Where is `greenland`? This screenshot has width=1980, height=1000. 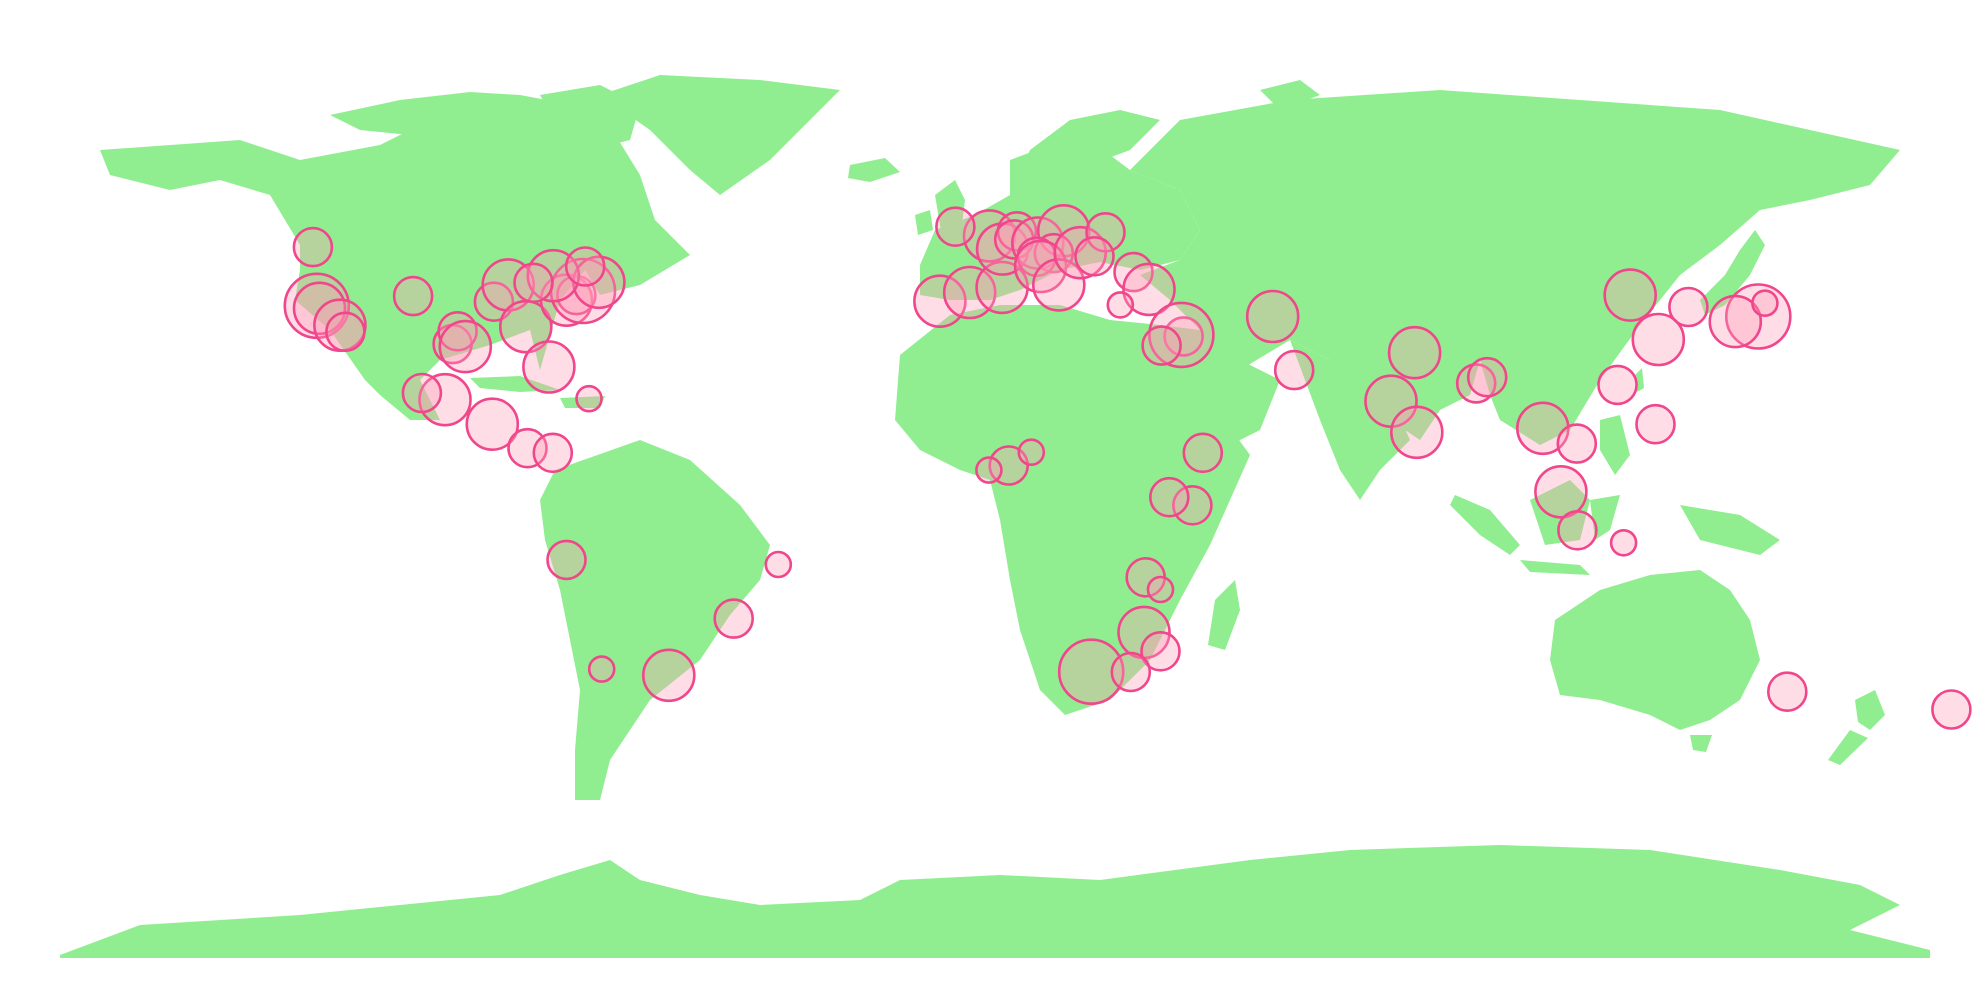 greenland is located at coordinates (720, 135).